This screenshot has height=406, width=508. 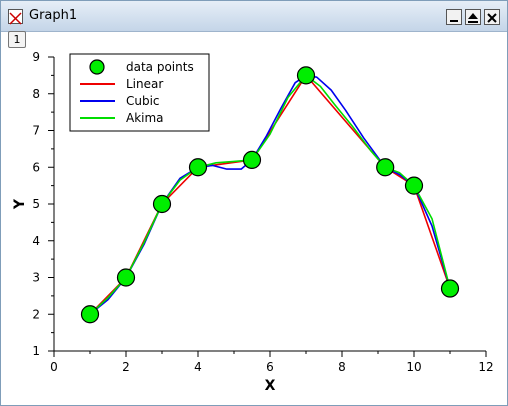 What do you see at coordinates (198, 367) in the screenshot?
I see `x-tick-label: 4` at bounding box center [198, 367].